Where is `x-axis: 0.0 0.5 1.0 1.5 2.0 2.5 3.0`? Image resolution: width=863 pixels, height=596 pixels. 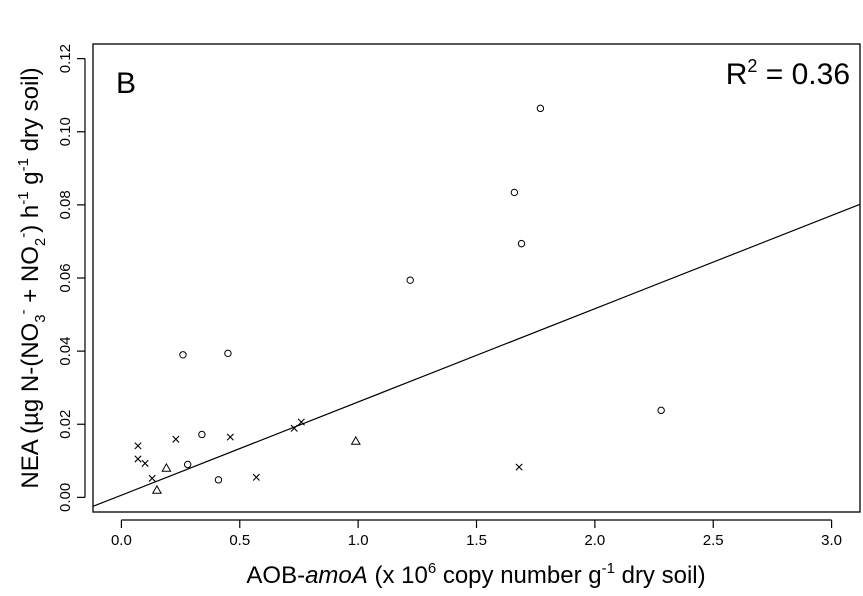
x-axis: 0.0 0.5 1.0 1.5 2.0 2.5 3.0 is located at coordinates (476, 534).